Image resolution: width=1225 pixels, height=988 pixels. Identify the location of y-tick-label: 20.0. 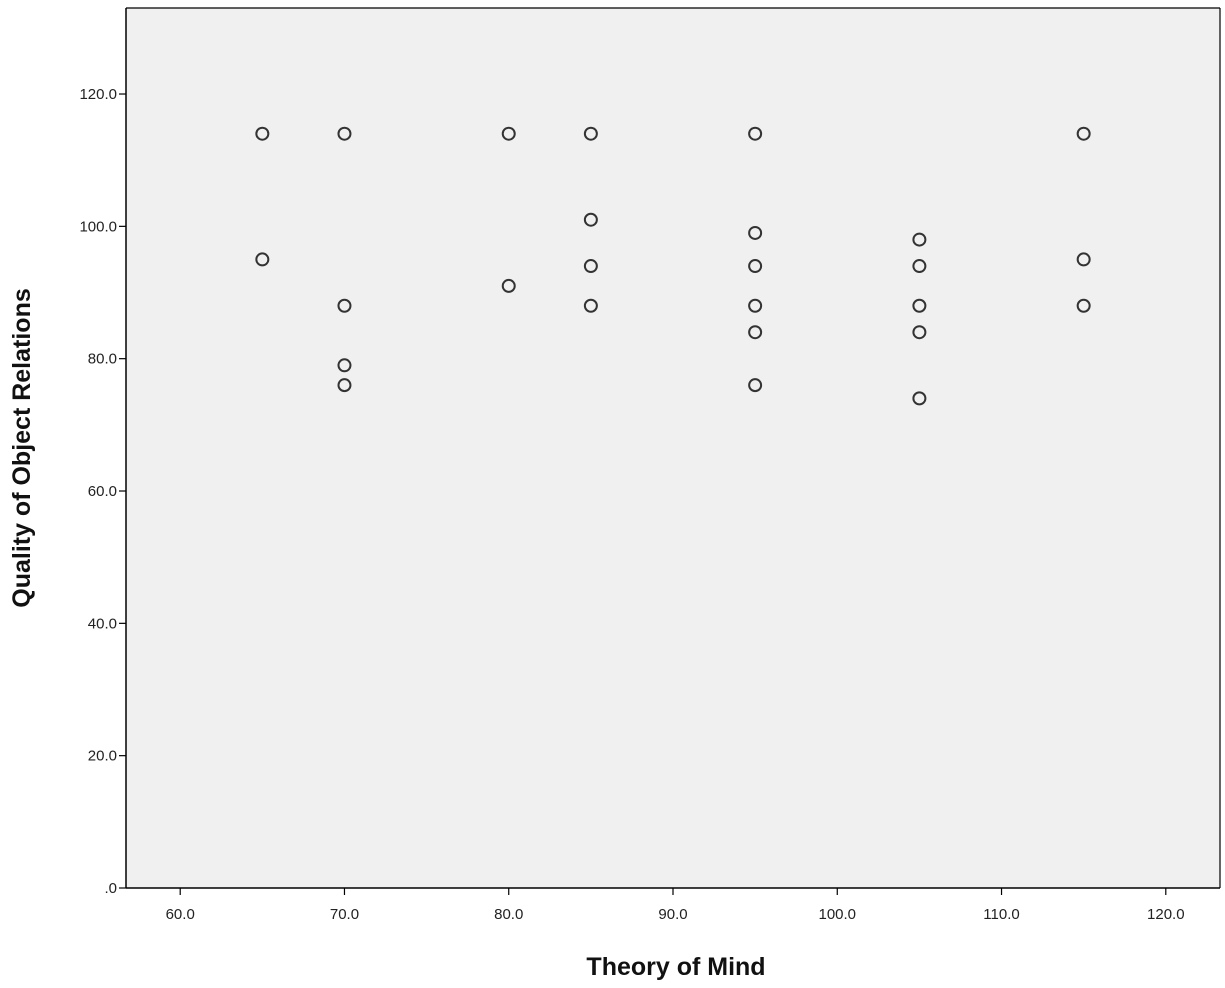
(102, 756).